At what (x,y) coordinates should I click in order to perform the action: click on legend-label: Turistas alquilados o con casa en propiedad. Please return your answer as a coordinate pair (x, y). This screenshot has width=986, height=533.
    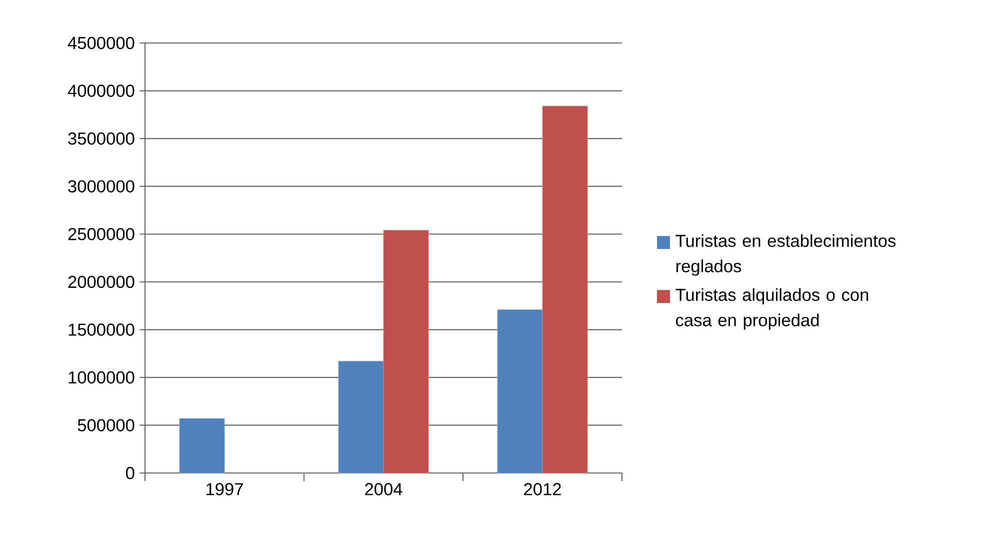
    Looking at the image, I should click on (772, 309).